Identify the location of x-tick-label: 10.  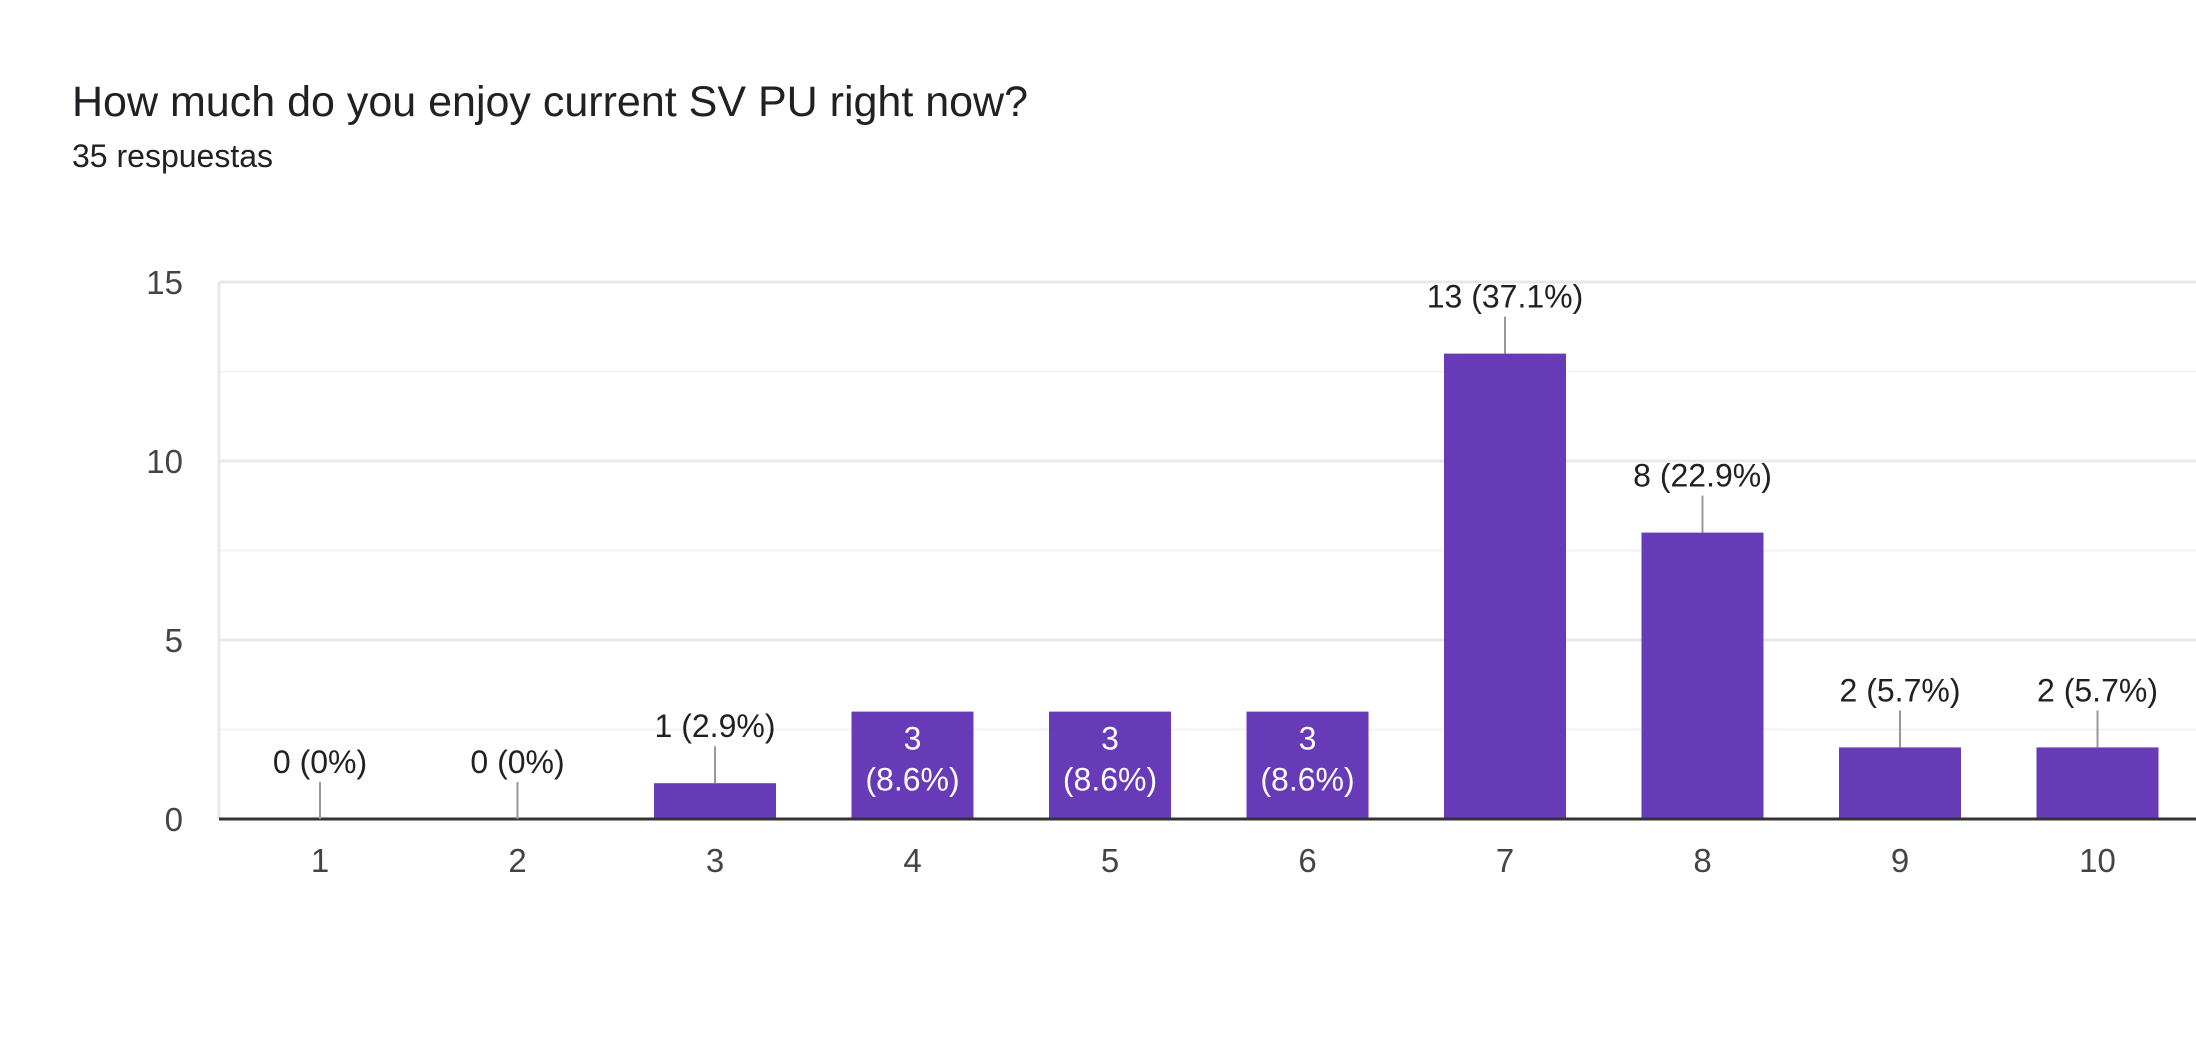
(2097, 860).